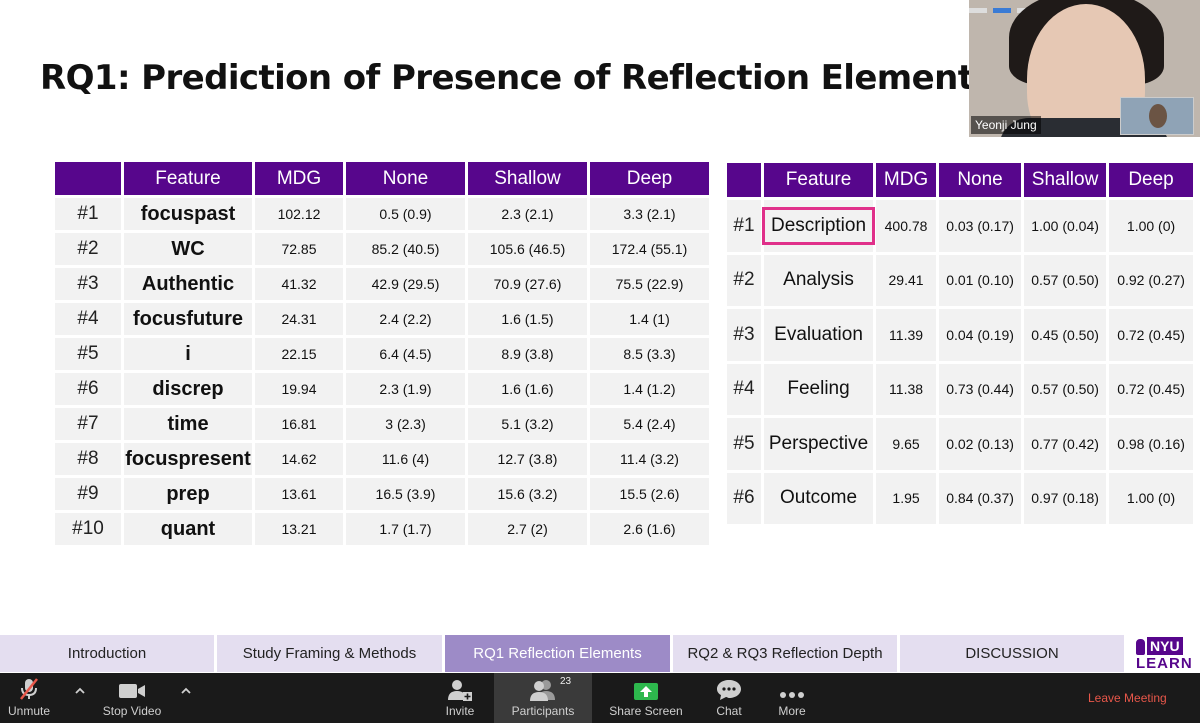 This screenshot has height=723, width=1200. I want to click on table-row: #7 time 16.81 3 (2.3) 5.1 (3.2) 5.4 (2.4), so click(382, 424).